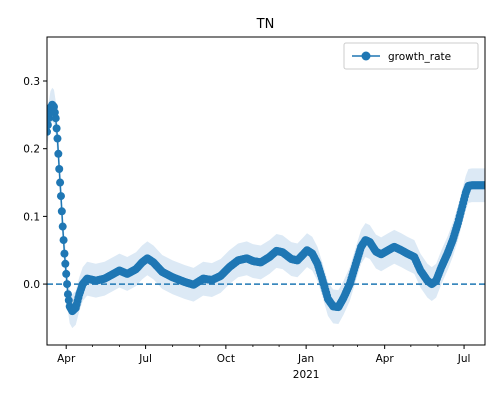 The image size is (500, 400). Describe the element at coordinates (31, 285) in the screenshot. I see `y-tick-label: 0.0` at that location.